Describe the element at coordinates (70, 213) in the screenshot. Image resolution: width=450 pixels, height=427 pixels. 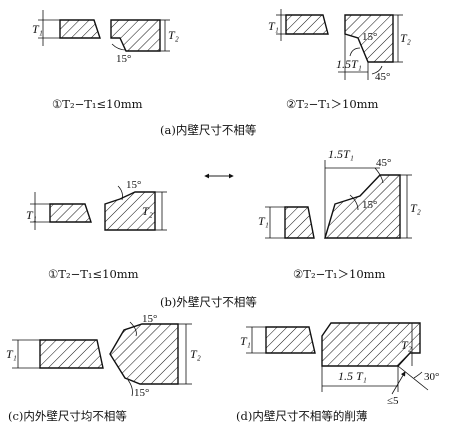
I see `plate-thin-b1` at that location.